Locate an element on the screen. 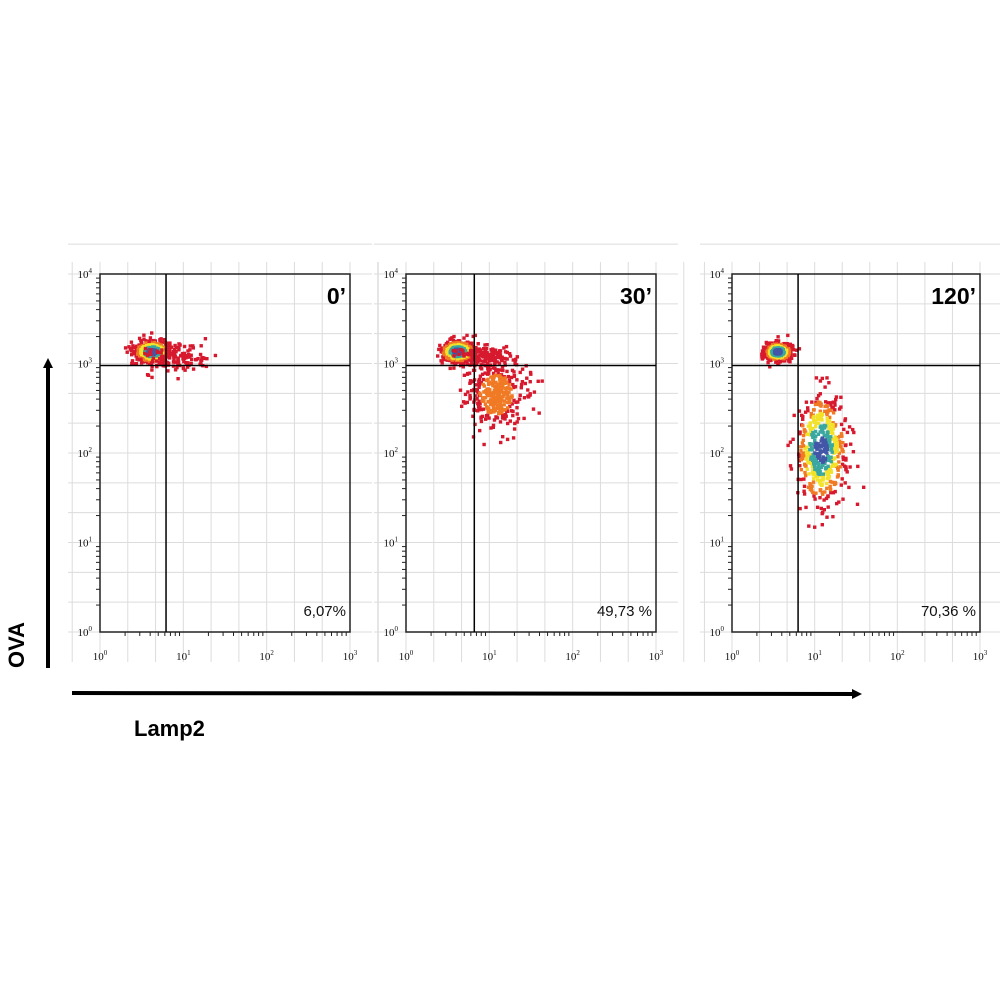 This screenshot has height=1000, width=1000. panel-title: 0’ is located at coordinates (336, 296).